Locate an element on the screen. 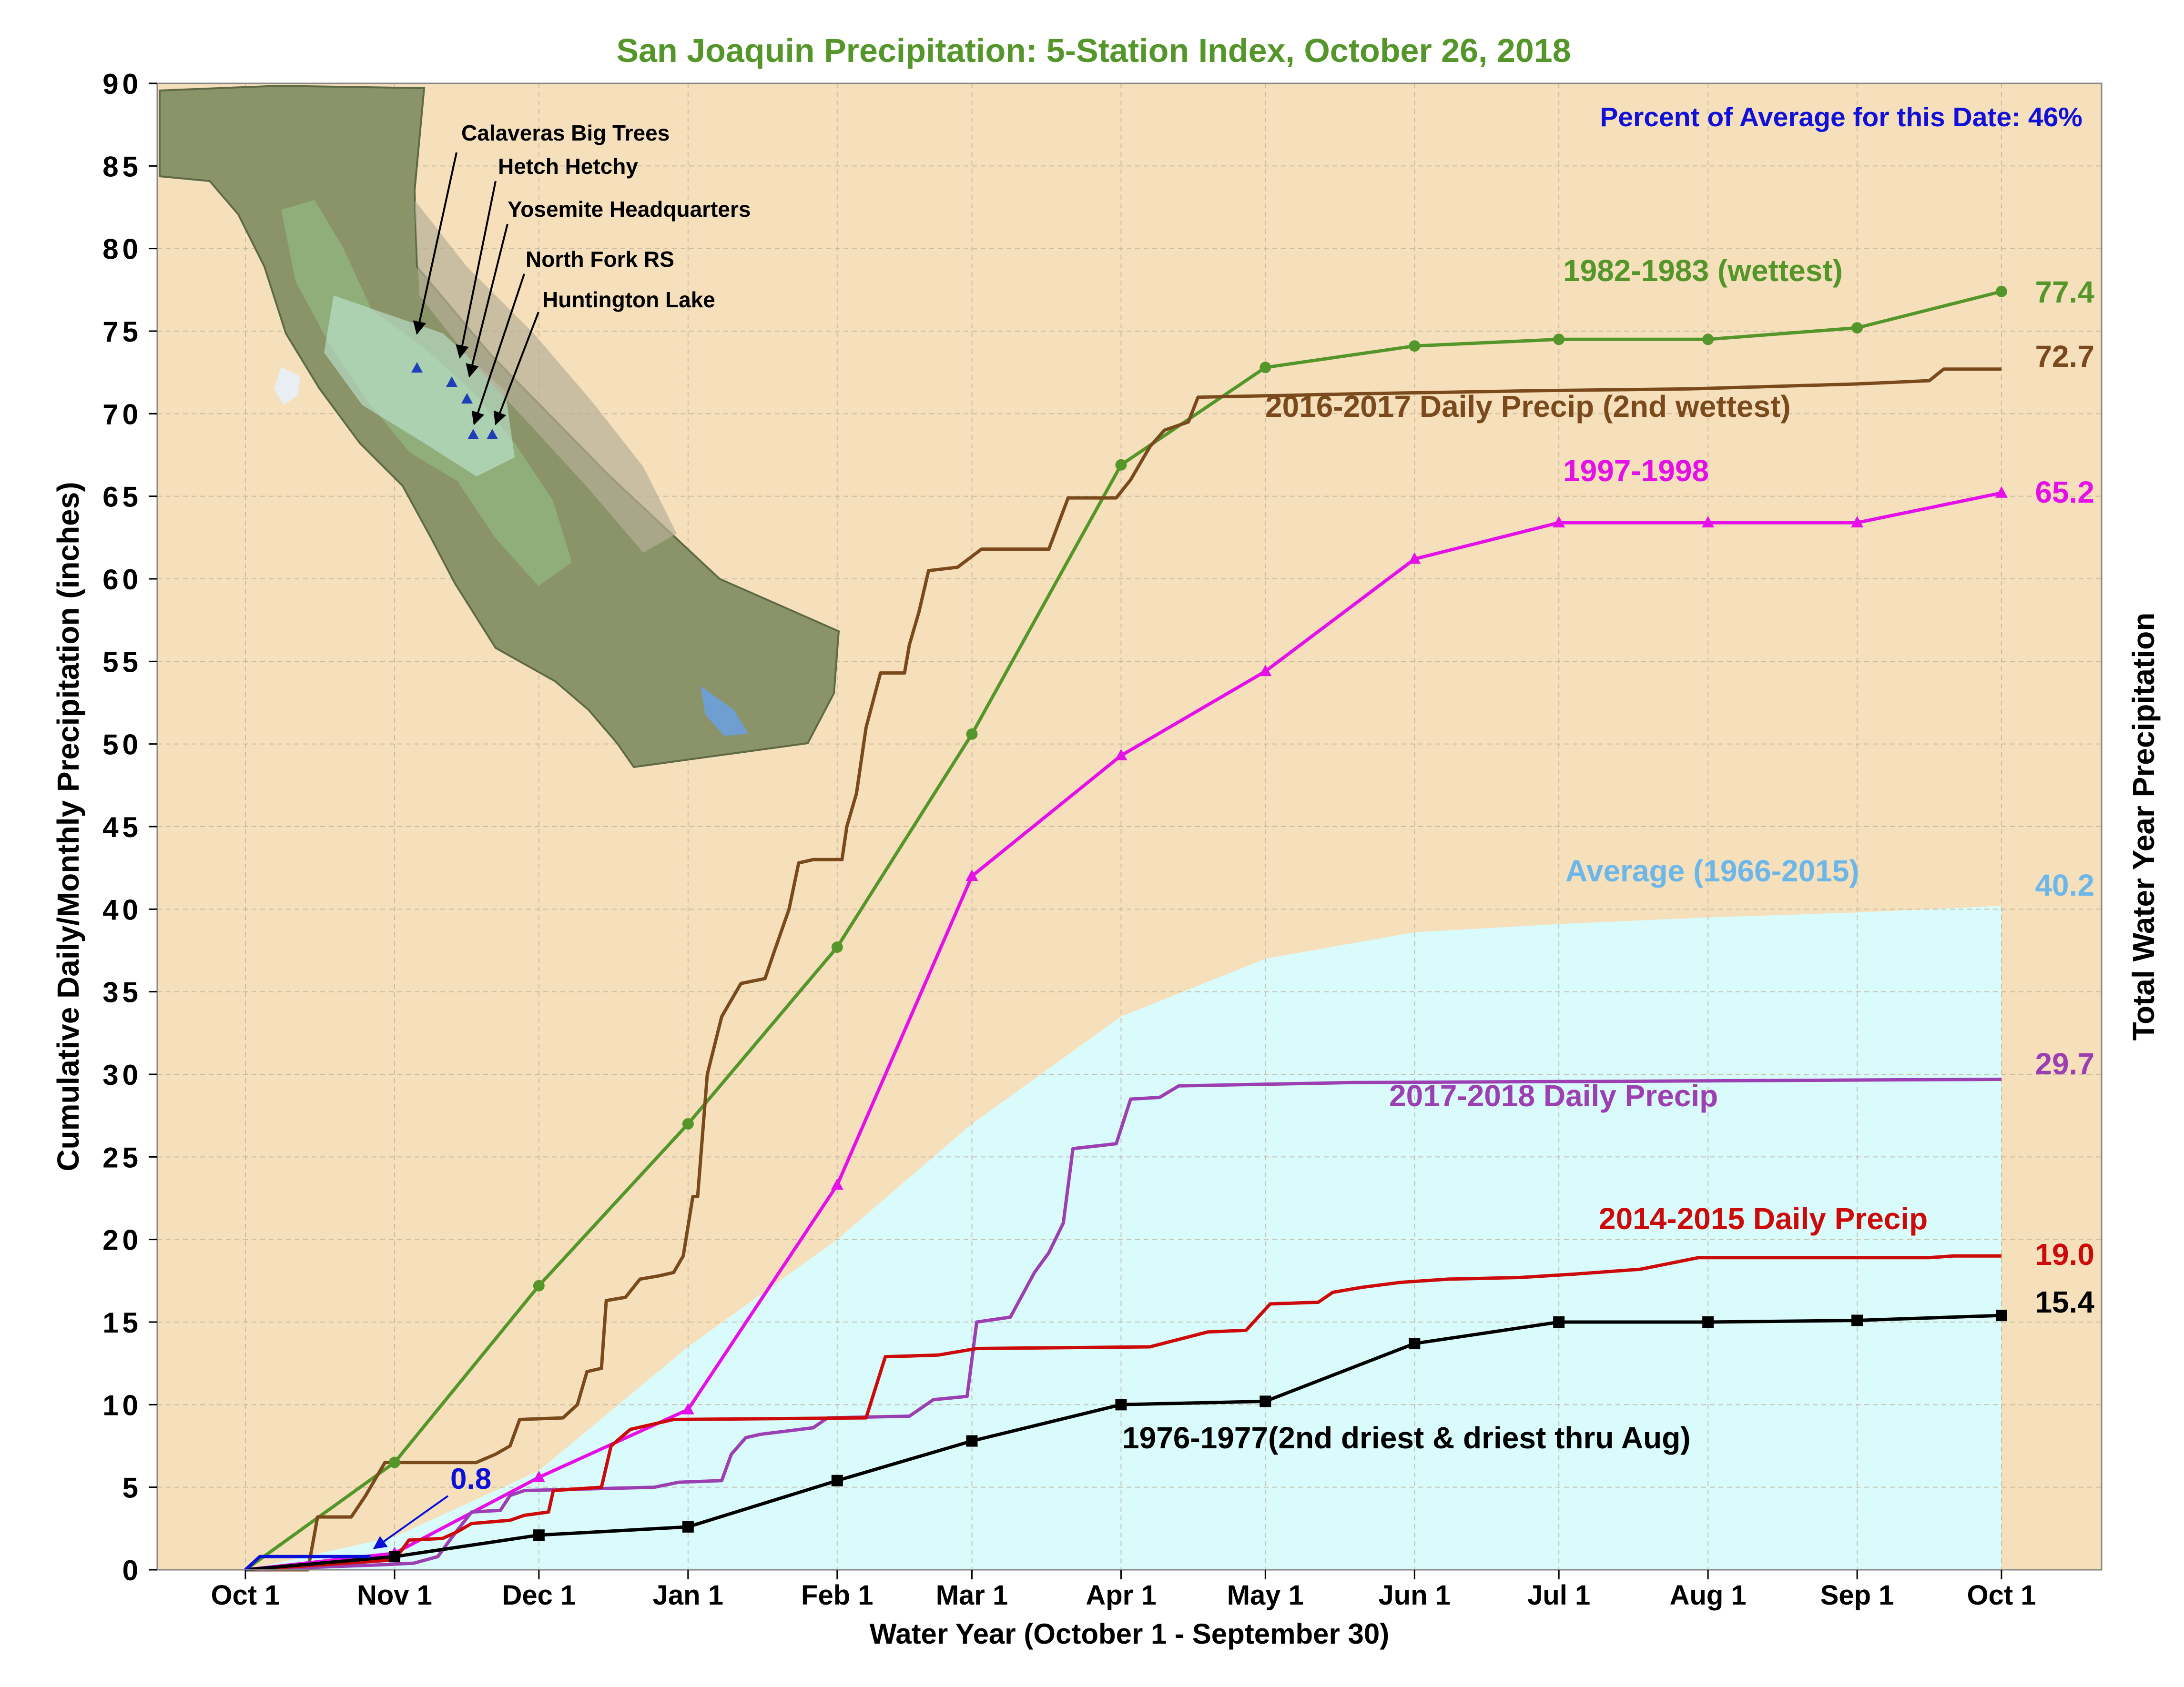 The height and width of the screenshot is (1687, 2184). california-map-inset is located at coordinates (499, 426).